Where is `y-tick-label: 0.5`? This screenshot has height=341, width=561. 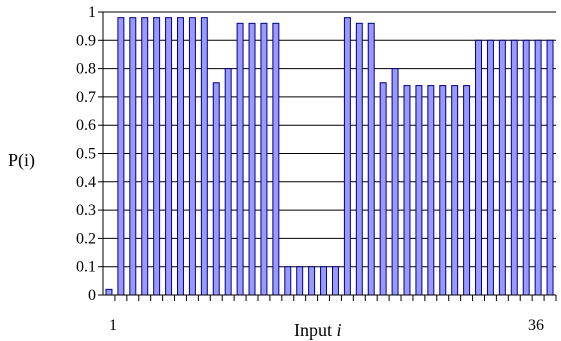 y-tick-label: 0.5 is located at coordinates (86, 154).